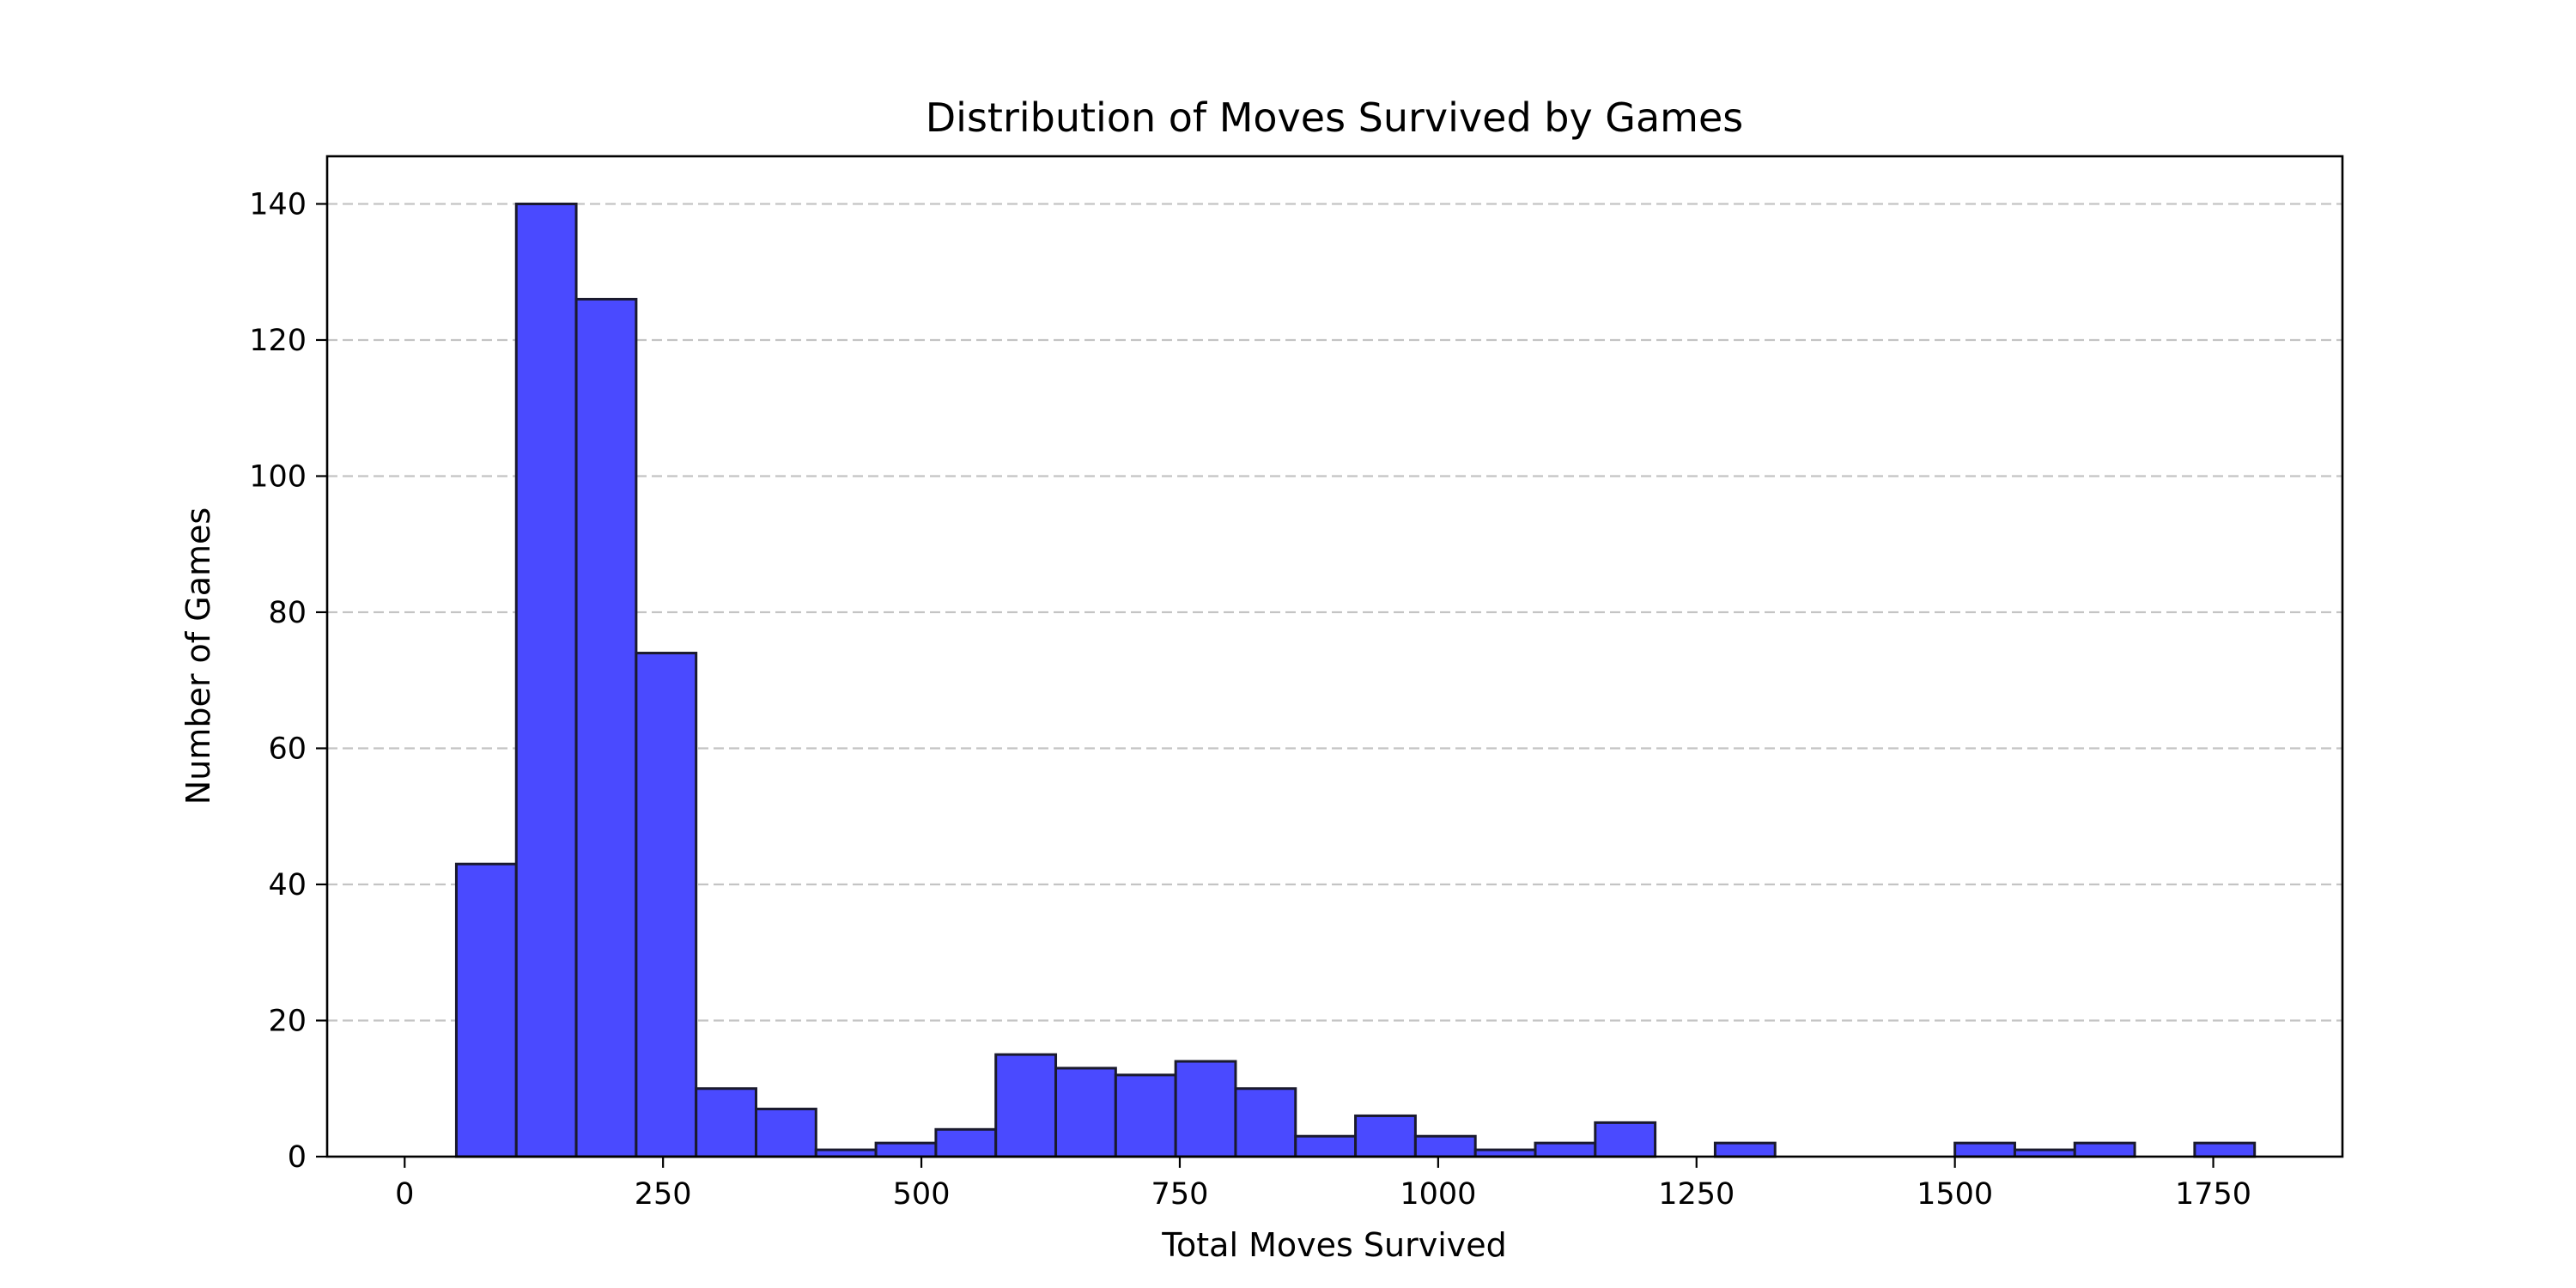  I want to click on x-tick-label: 1750, so click(2213, 1195).